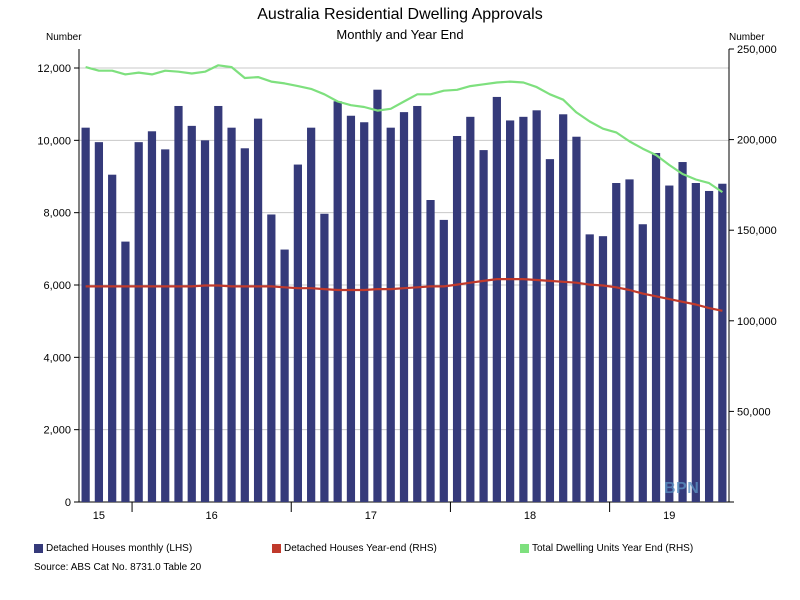 This screenshot has height=600, width=800. I want to click on series-line, so click(404, 295).